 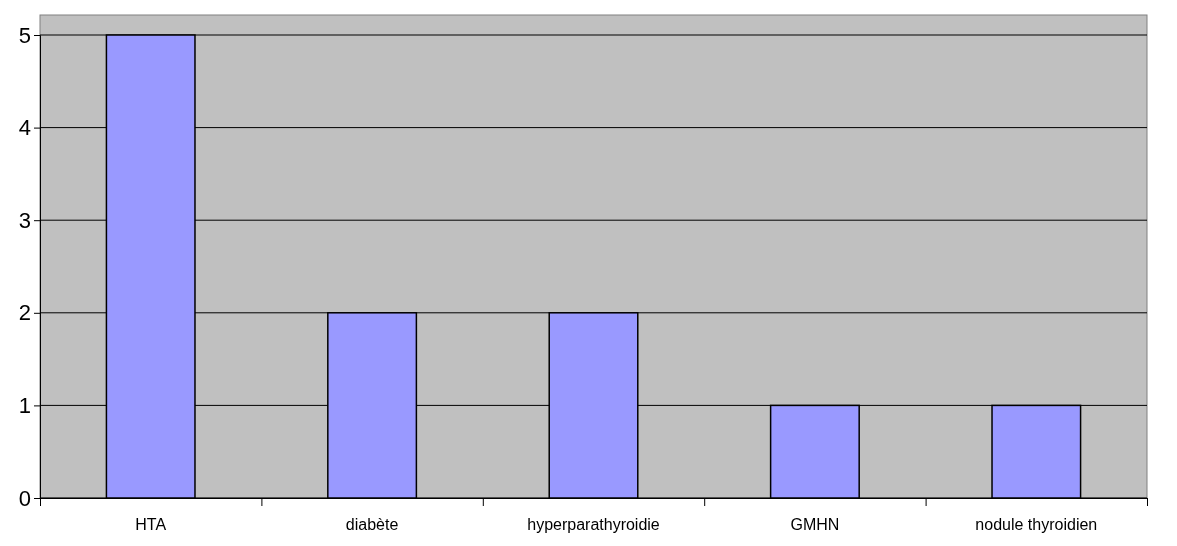 I want to click on y-tick-label: 4, so click(x=24, y=128).